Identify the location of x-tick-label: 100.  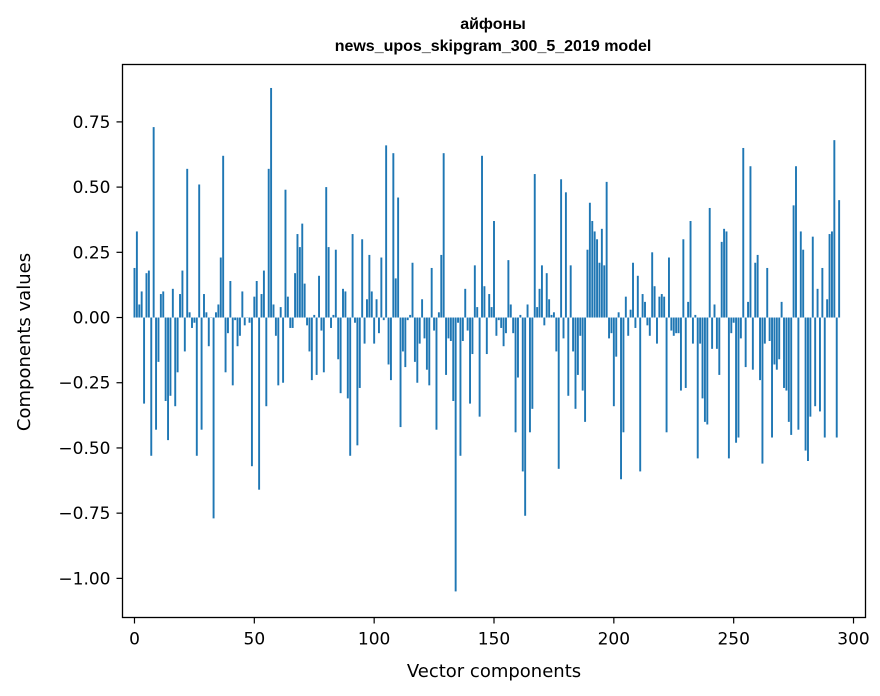
(374, 640).